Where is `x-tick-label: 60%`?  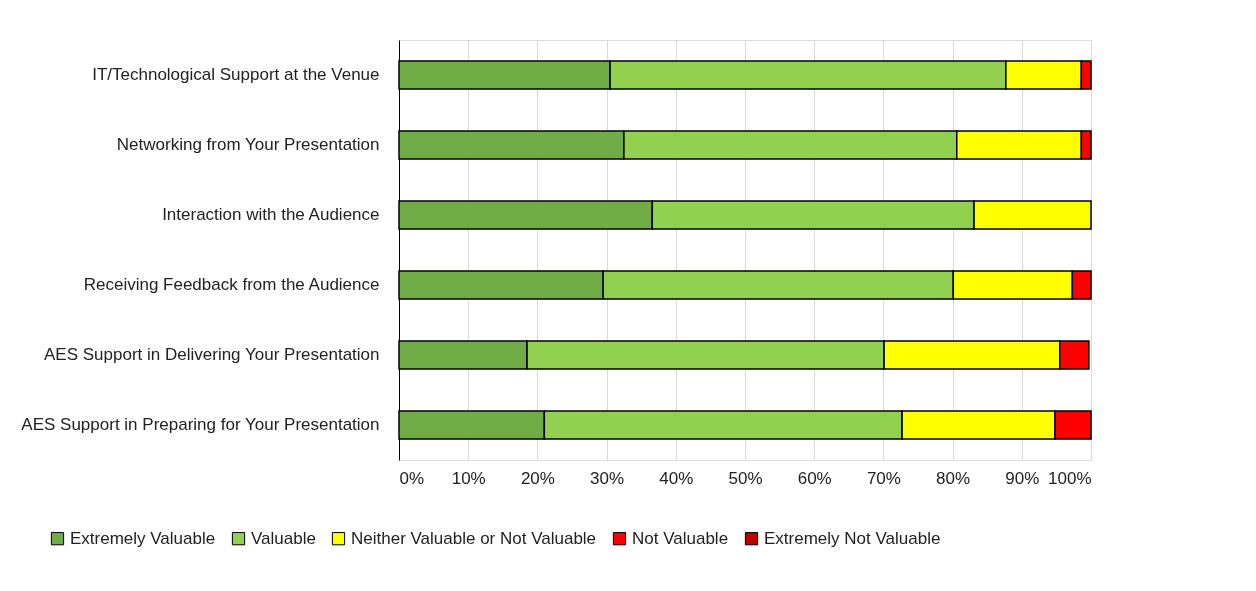 x-tick-label: 60% is located at coordinates (814, 478).